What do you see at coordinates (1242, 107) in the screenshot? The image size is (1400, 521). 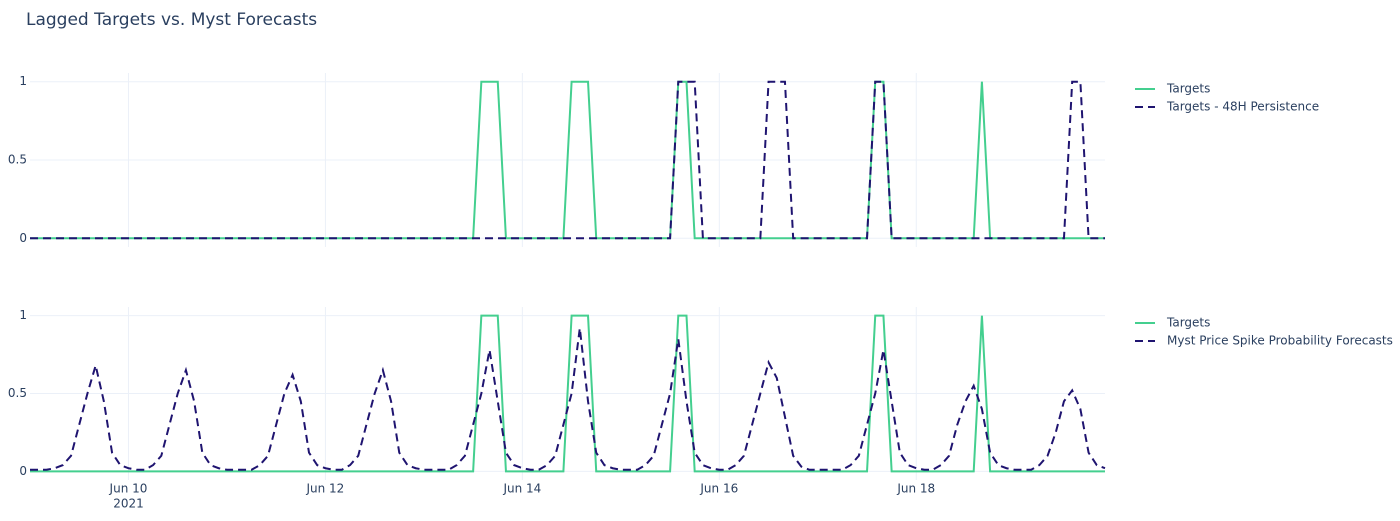 I see `legend-label: Targets - 48H Persistence` at bounding box center [1242, 107].